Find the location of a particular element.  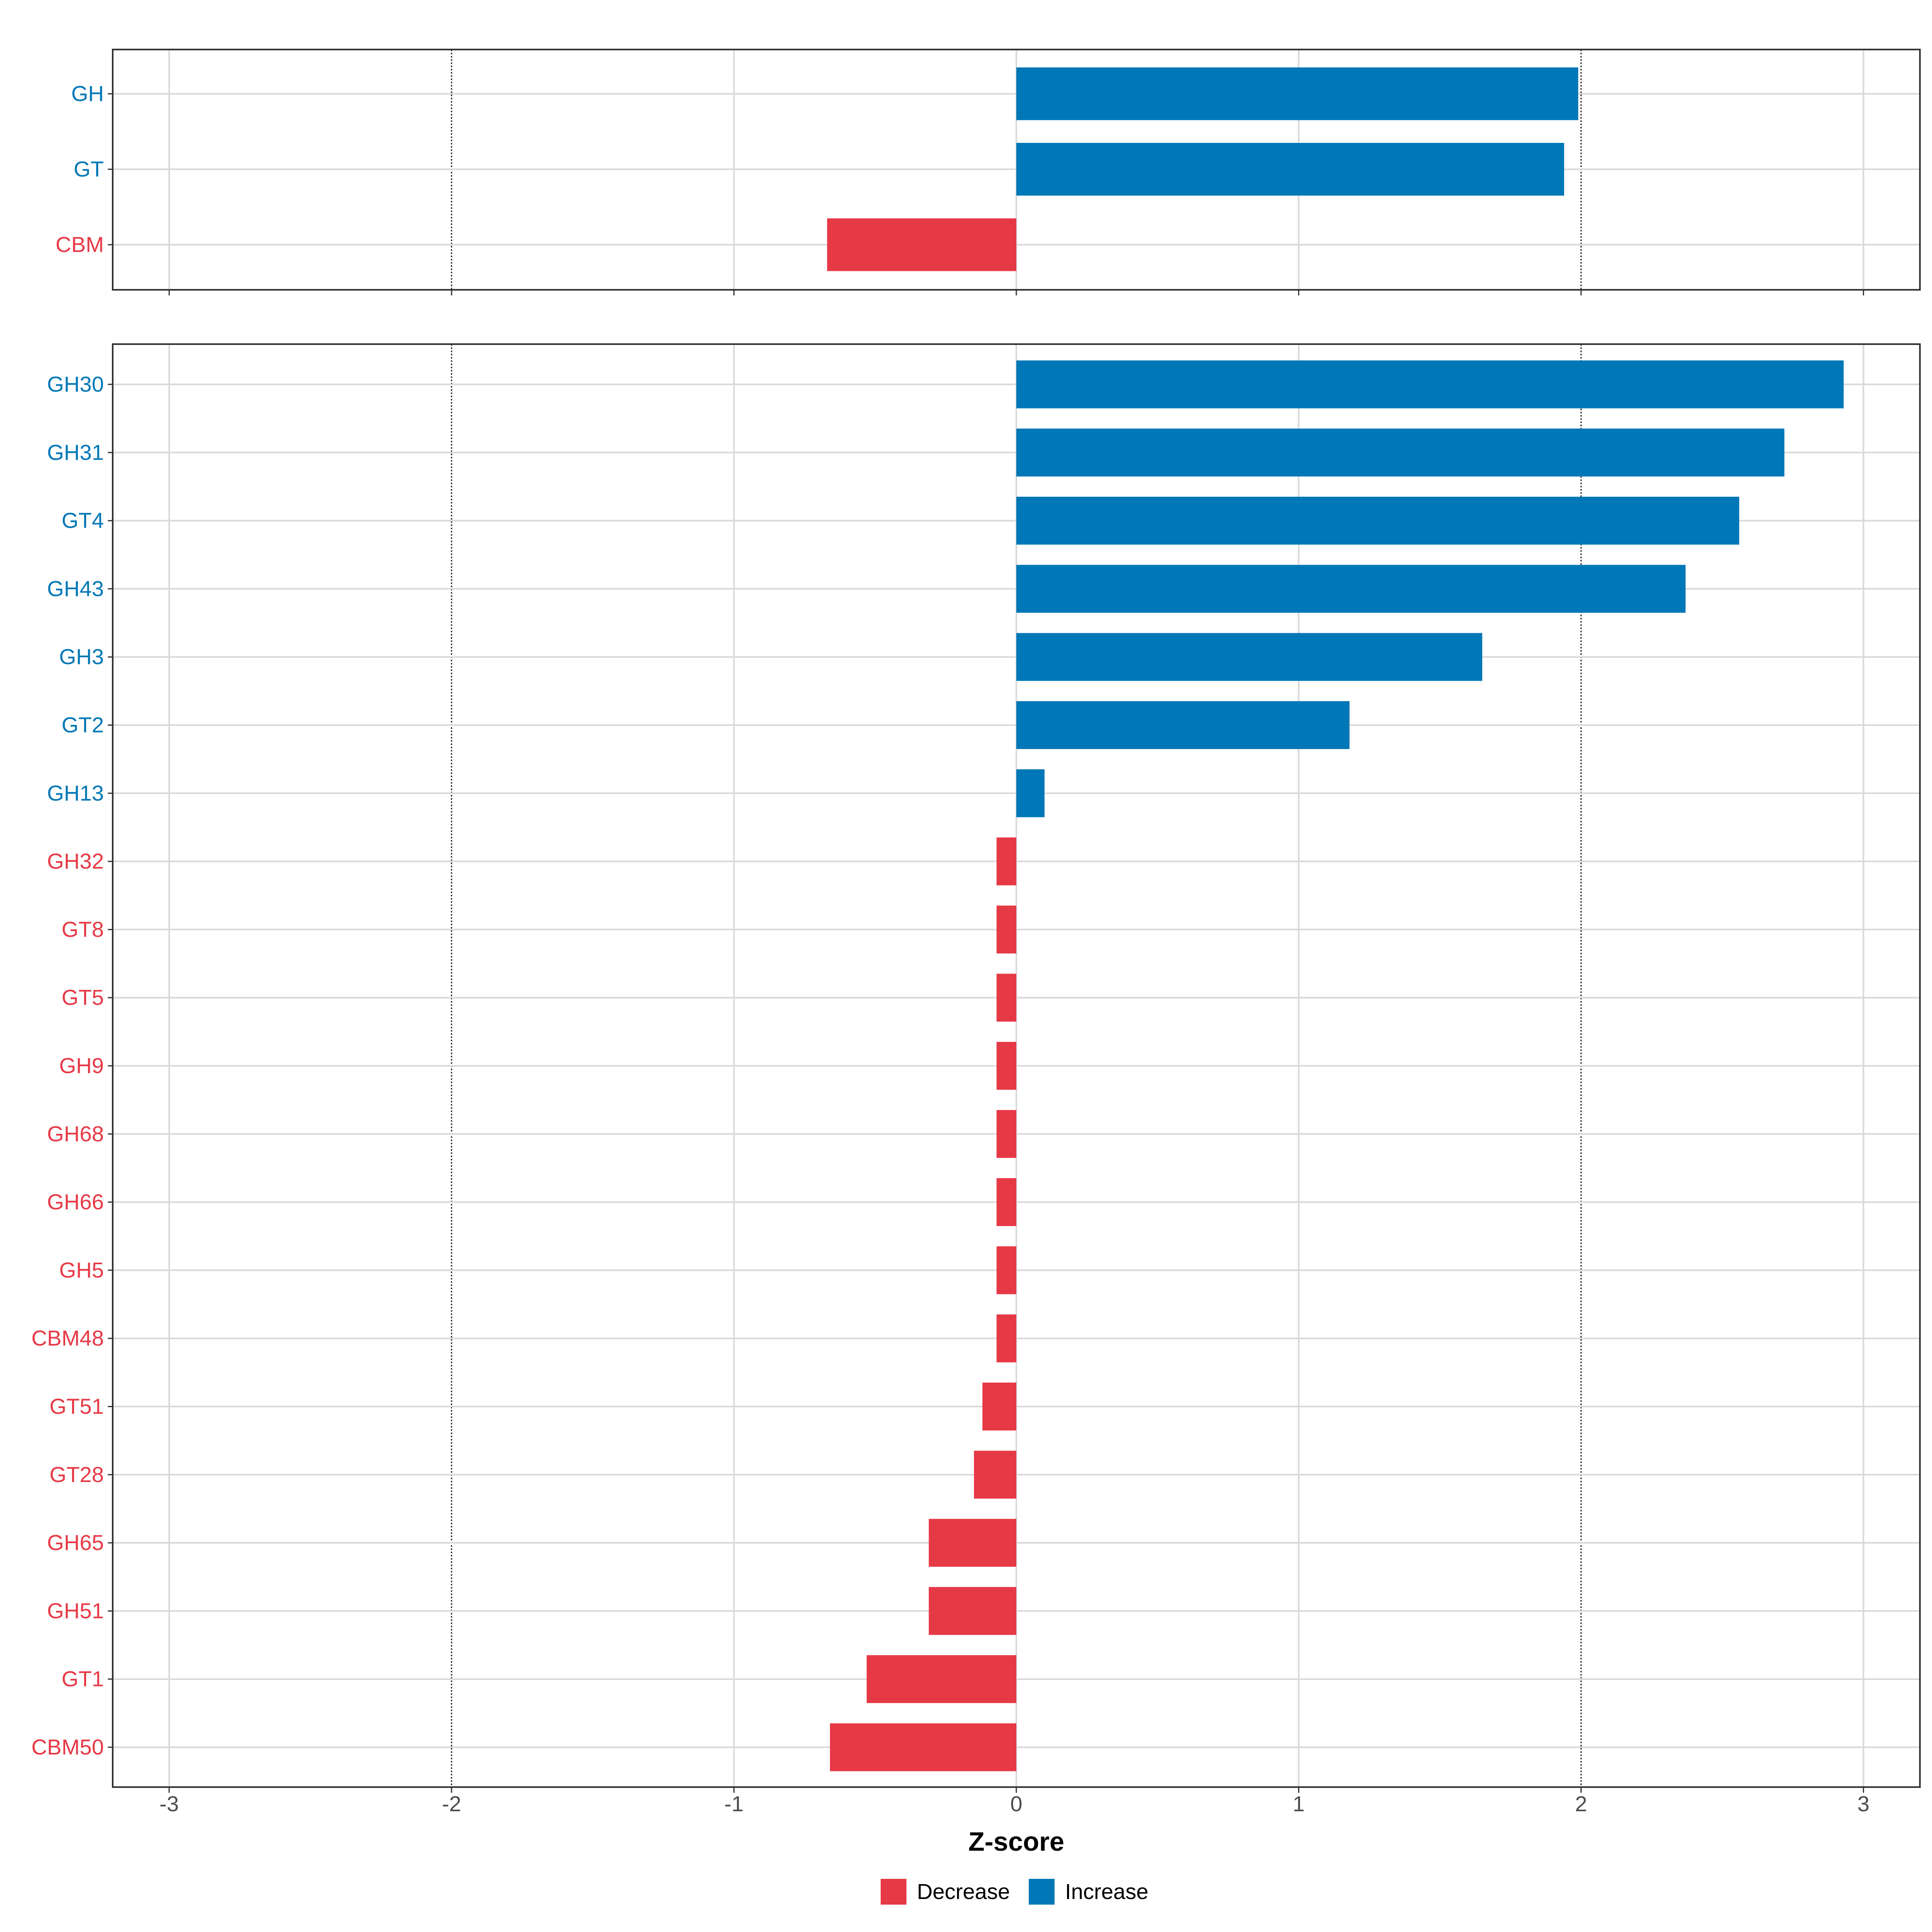

legend-item-increase: Increase is located at coordinates (1088, 1892).